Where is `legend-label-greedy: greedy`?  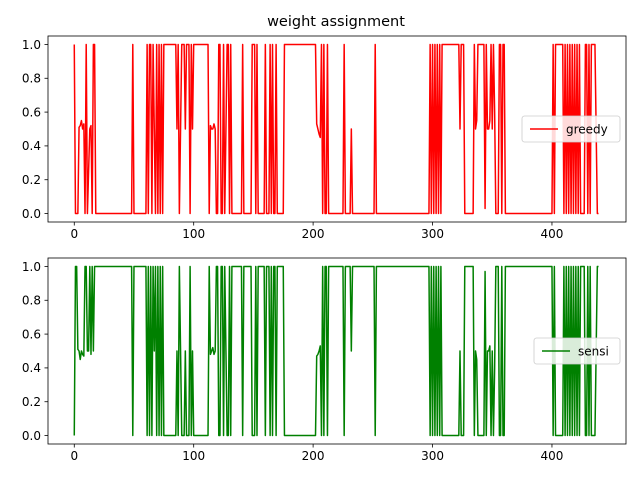 legend-label-greedy: greedy is located at coordinates (587, 129).